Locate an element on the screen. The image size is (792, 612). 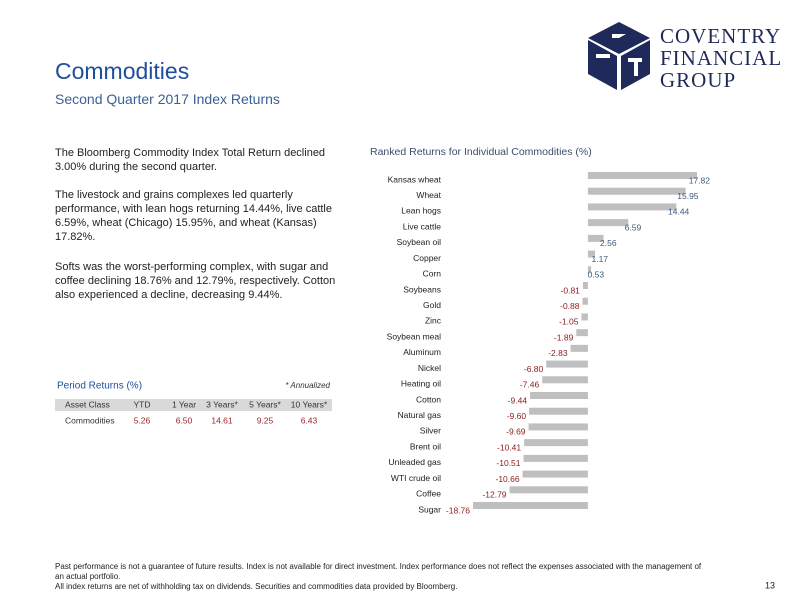
category-label: Unleaded gas is located at coordinates (415, 462).